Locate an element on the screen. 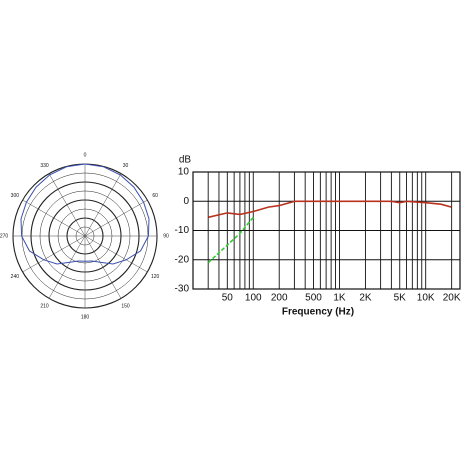 Image resolution: width=473 pixels, height=473 pixels. y-tick-label: 10 is located at coordinates (184, 172).